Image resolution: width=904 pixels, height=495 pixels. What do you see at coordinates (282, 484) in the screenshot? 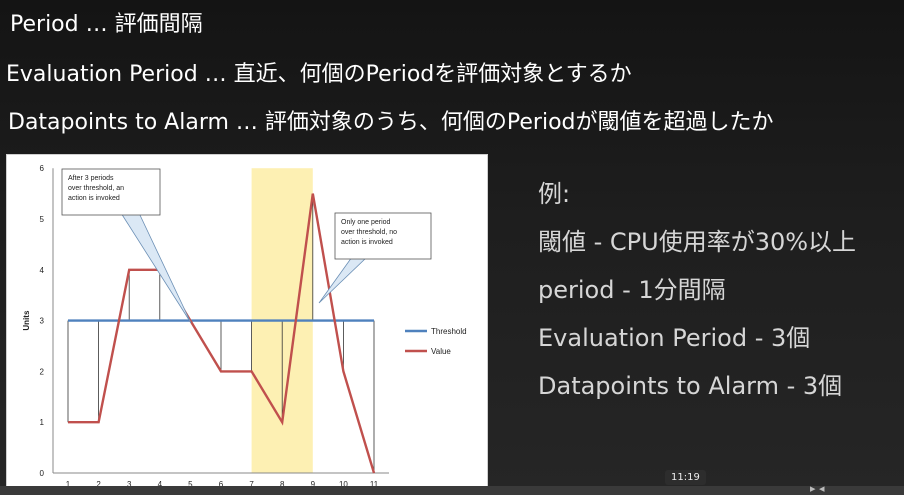
I see `x-tick-label: 8` at bounding box center [282, 484].